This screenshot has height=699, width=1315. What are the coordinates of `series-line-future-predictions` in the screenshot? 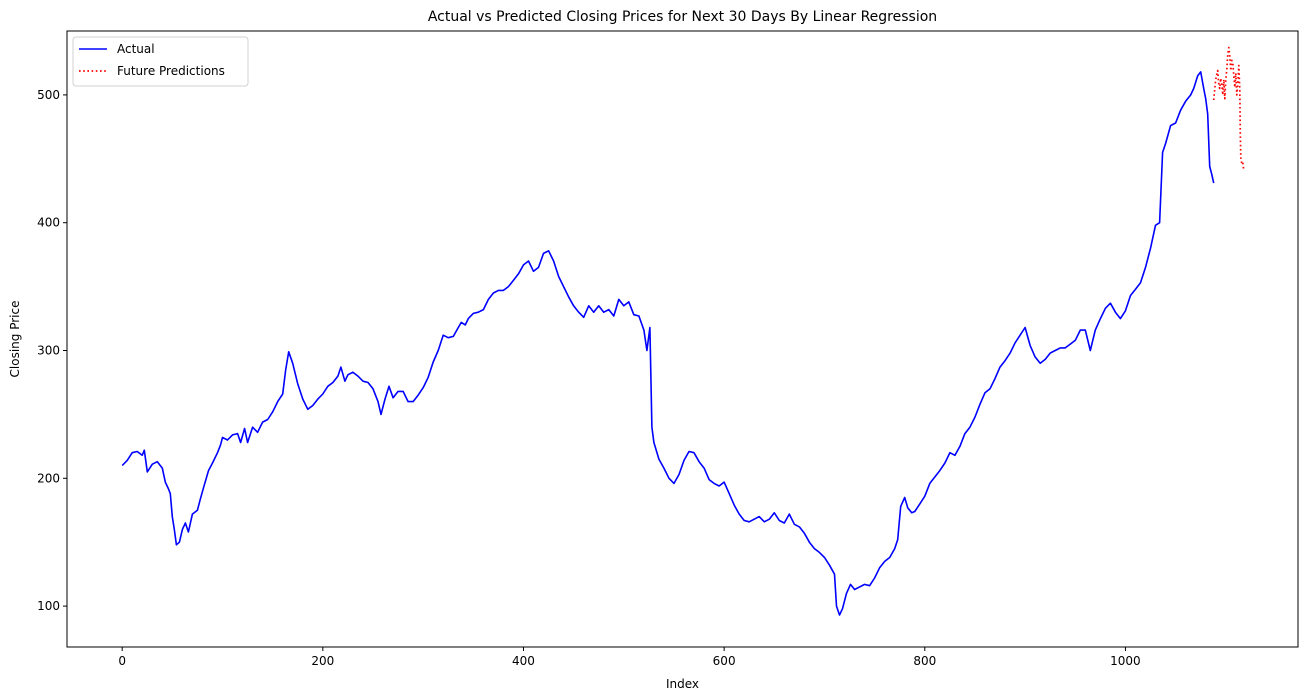 It's located at (1228, 108).